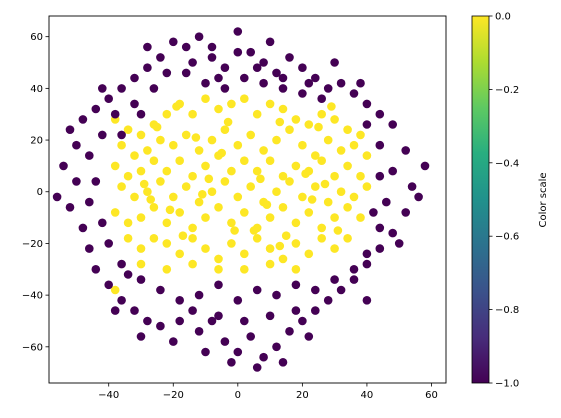 Image resolution: width=561 pixels, height=418 pixels. What do you see at coordinates (543, 199) in the screenshot?
I see `colorbar-label: Color scale` at bounding box center [543, 199].